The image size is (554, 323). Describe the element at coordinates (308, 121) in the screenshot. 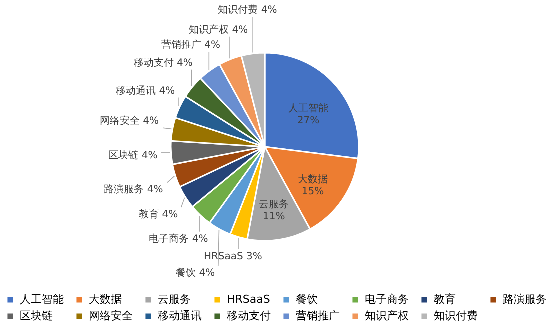

I see `data-label: 27%` at that location.